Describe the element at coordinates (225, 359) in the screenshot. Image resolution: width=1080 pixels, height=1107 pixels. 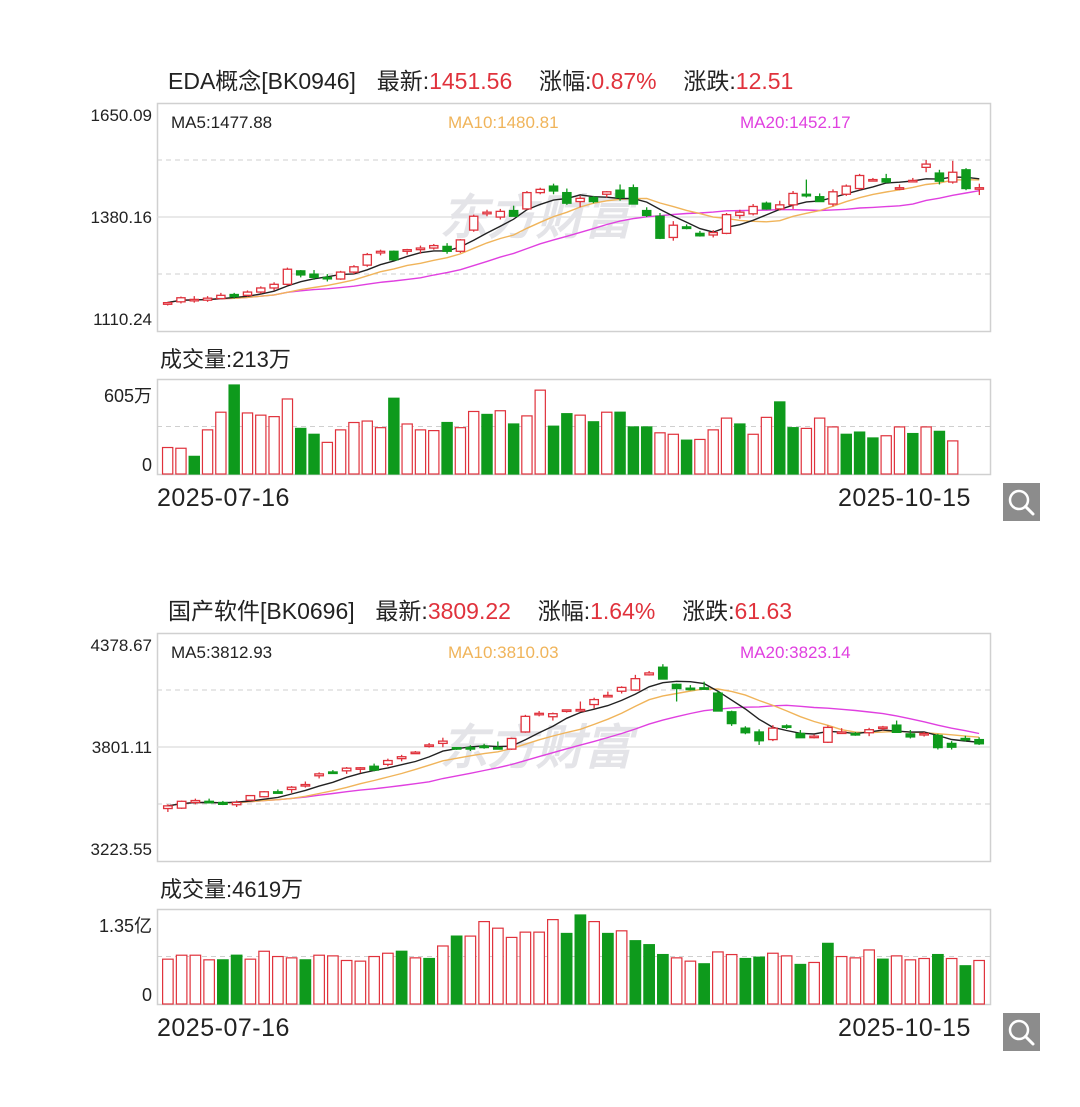
I see `volume-label: 成交量:213万` at that location.